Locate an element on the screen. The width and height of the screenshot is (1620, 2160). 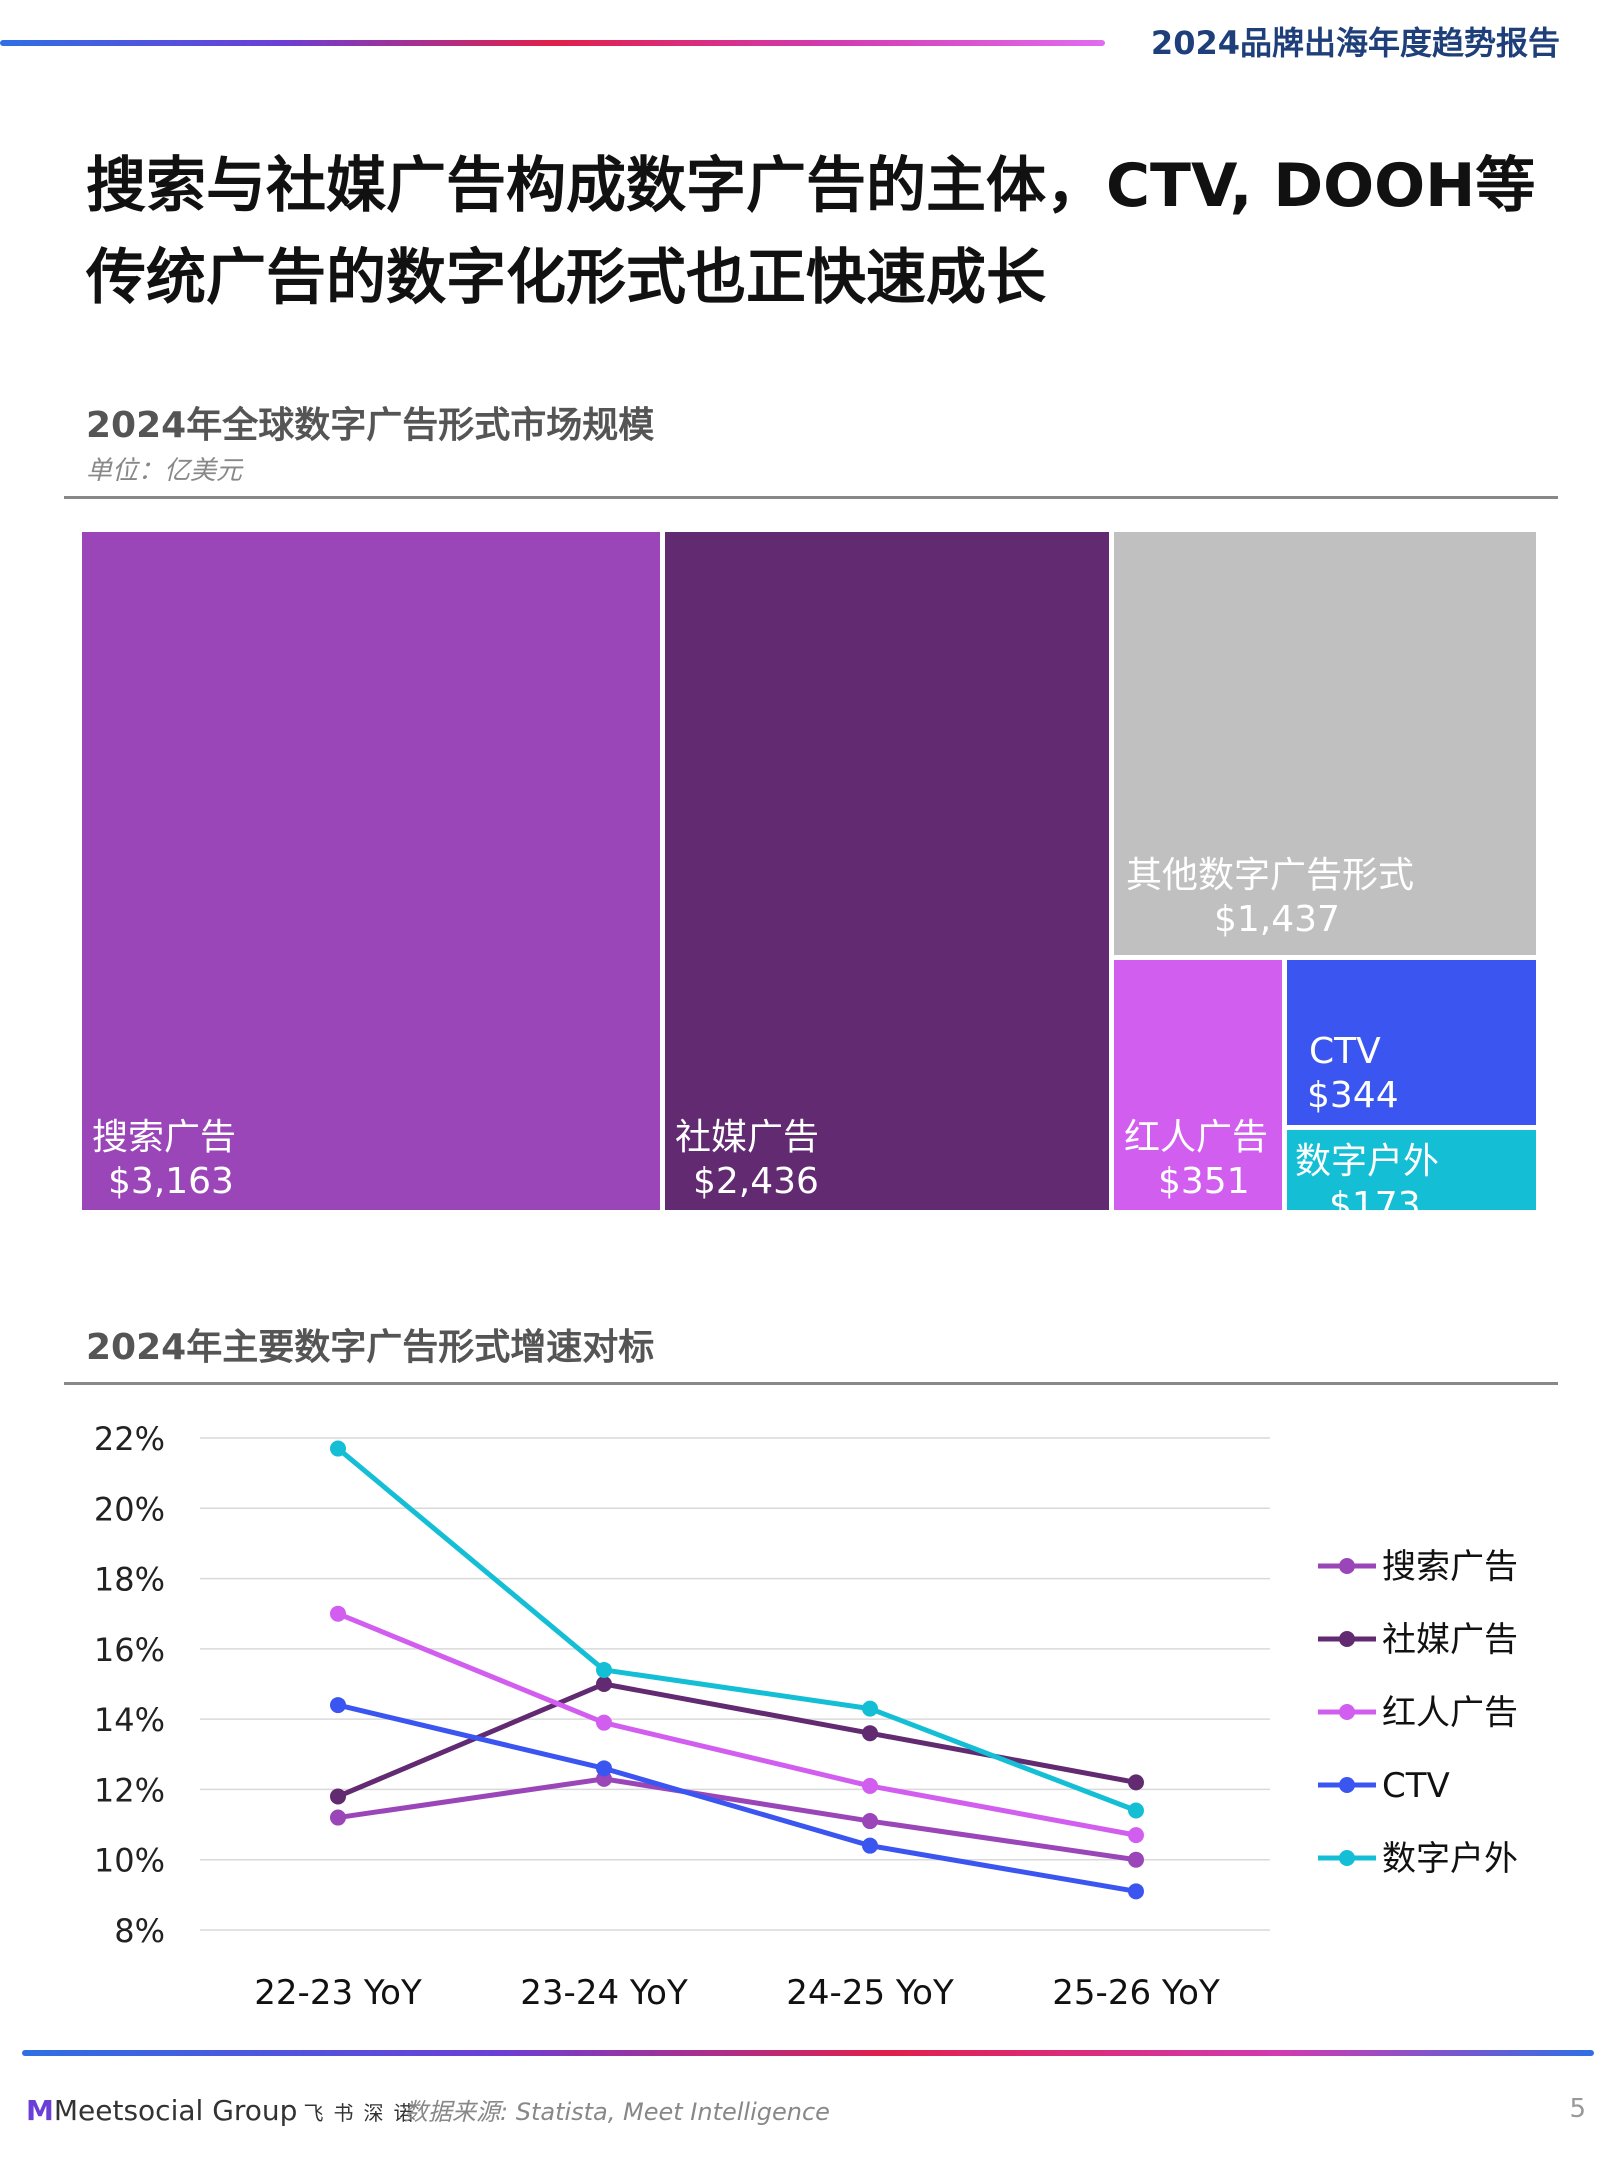
data-source: 数据来源: Statista, Meet Intelligence is located at coordinates (617, 2112).